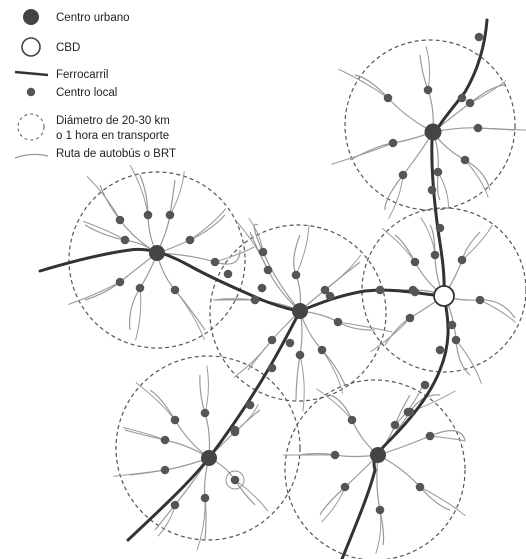  I want to click on urban-center-west, so click(157, 253).